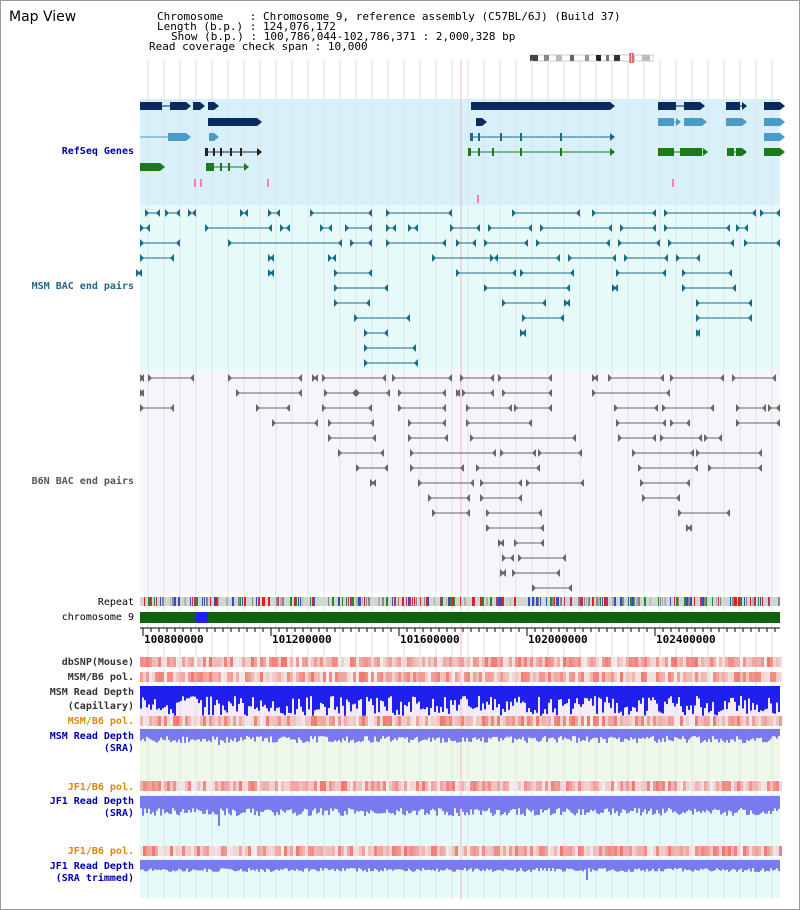 The width and height of the screenshot is (800, 910). What do you see at coordinates (458, 288) in the screenshot?
I see `msm-bac-track` at bounding box center [458, 288].